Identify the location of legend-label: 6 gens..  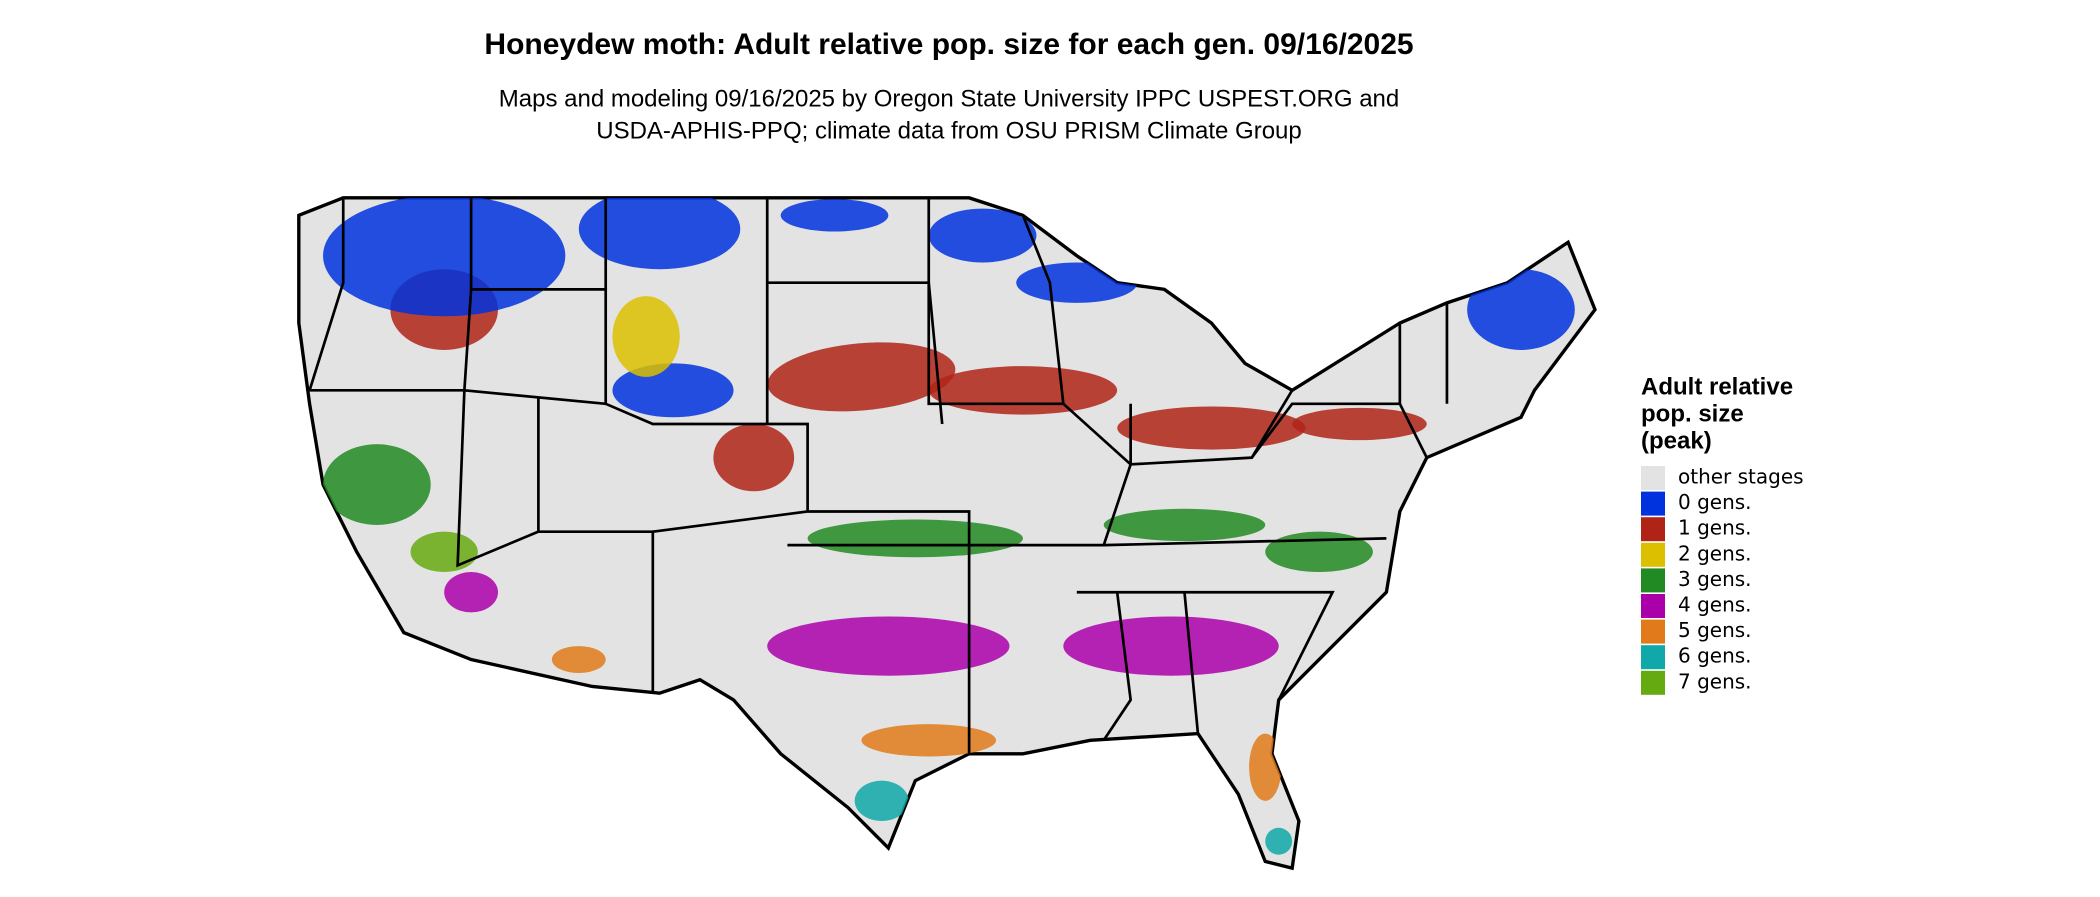
(1715, 656).